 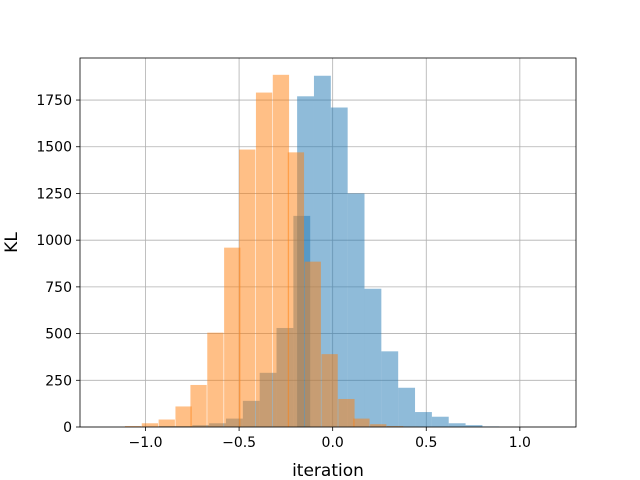 I want to click on y-tick-label: 1250, so click(x=54, y=194).